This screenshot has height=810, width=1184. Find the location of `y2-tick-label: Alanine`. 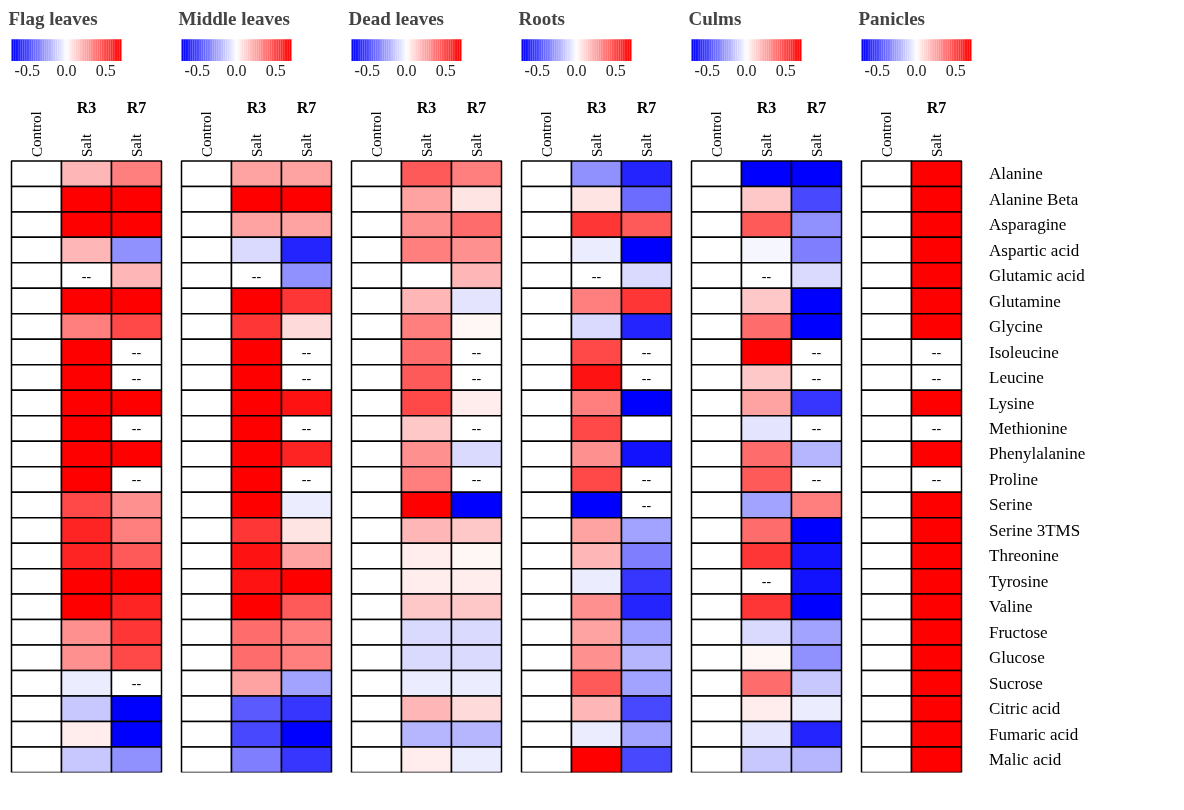

y2-tick-label: Alanine is located at coordinates (1016, 174).